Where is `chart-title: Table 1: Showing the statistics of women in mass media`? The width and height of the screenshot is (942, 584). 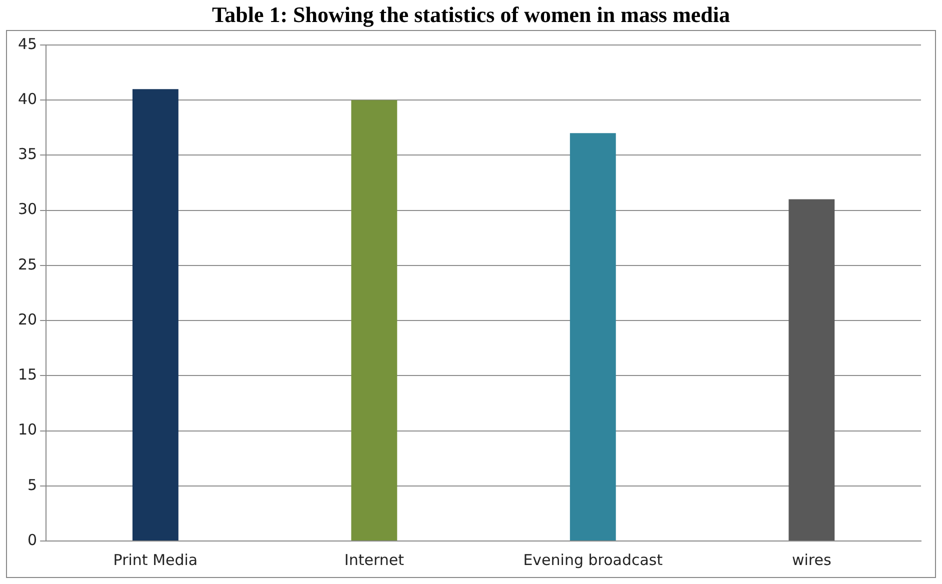
chart-title: Table 1: Showing the statistics of women in mass media is located at coordinates (471, 15).